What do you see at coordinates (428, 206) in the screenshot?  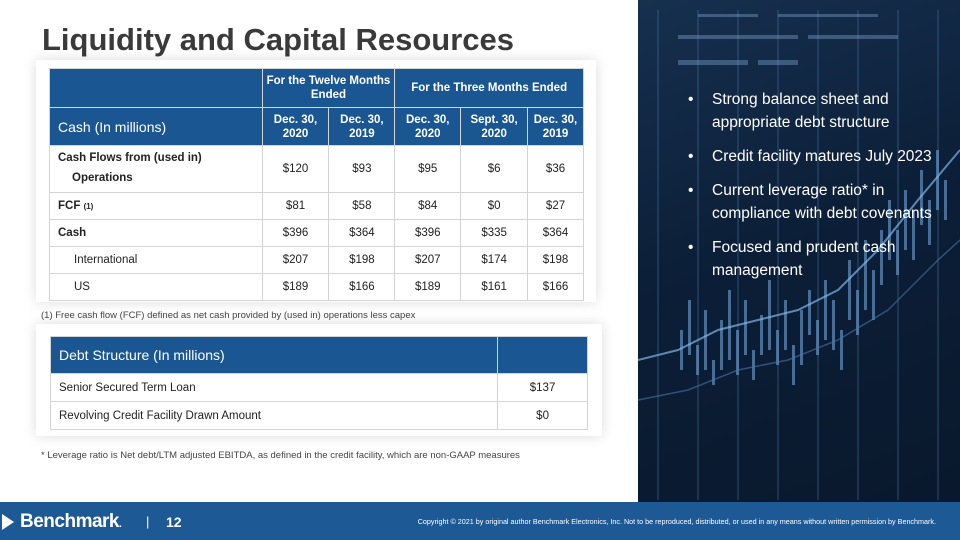 I see `table-cell: $84` at bounding box center [428, 206].